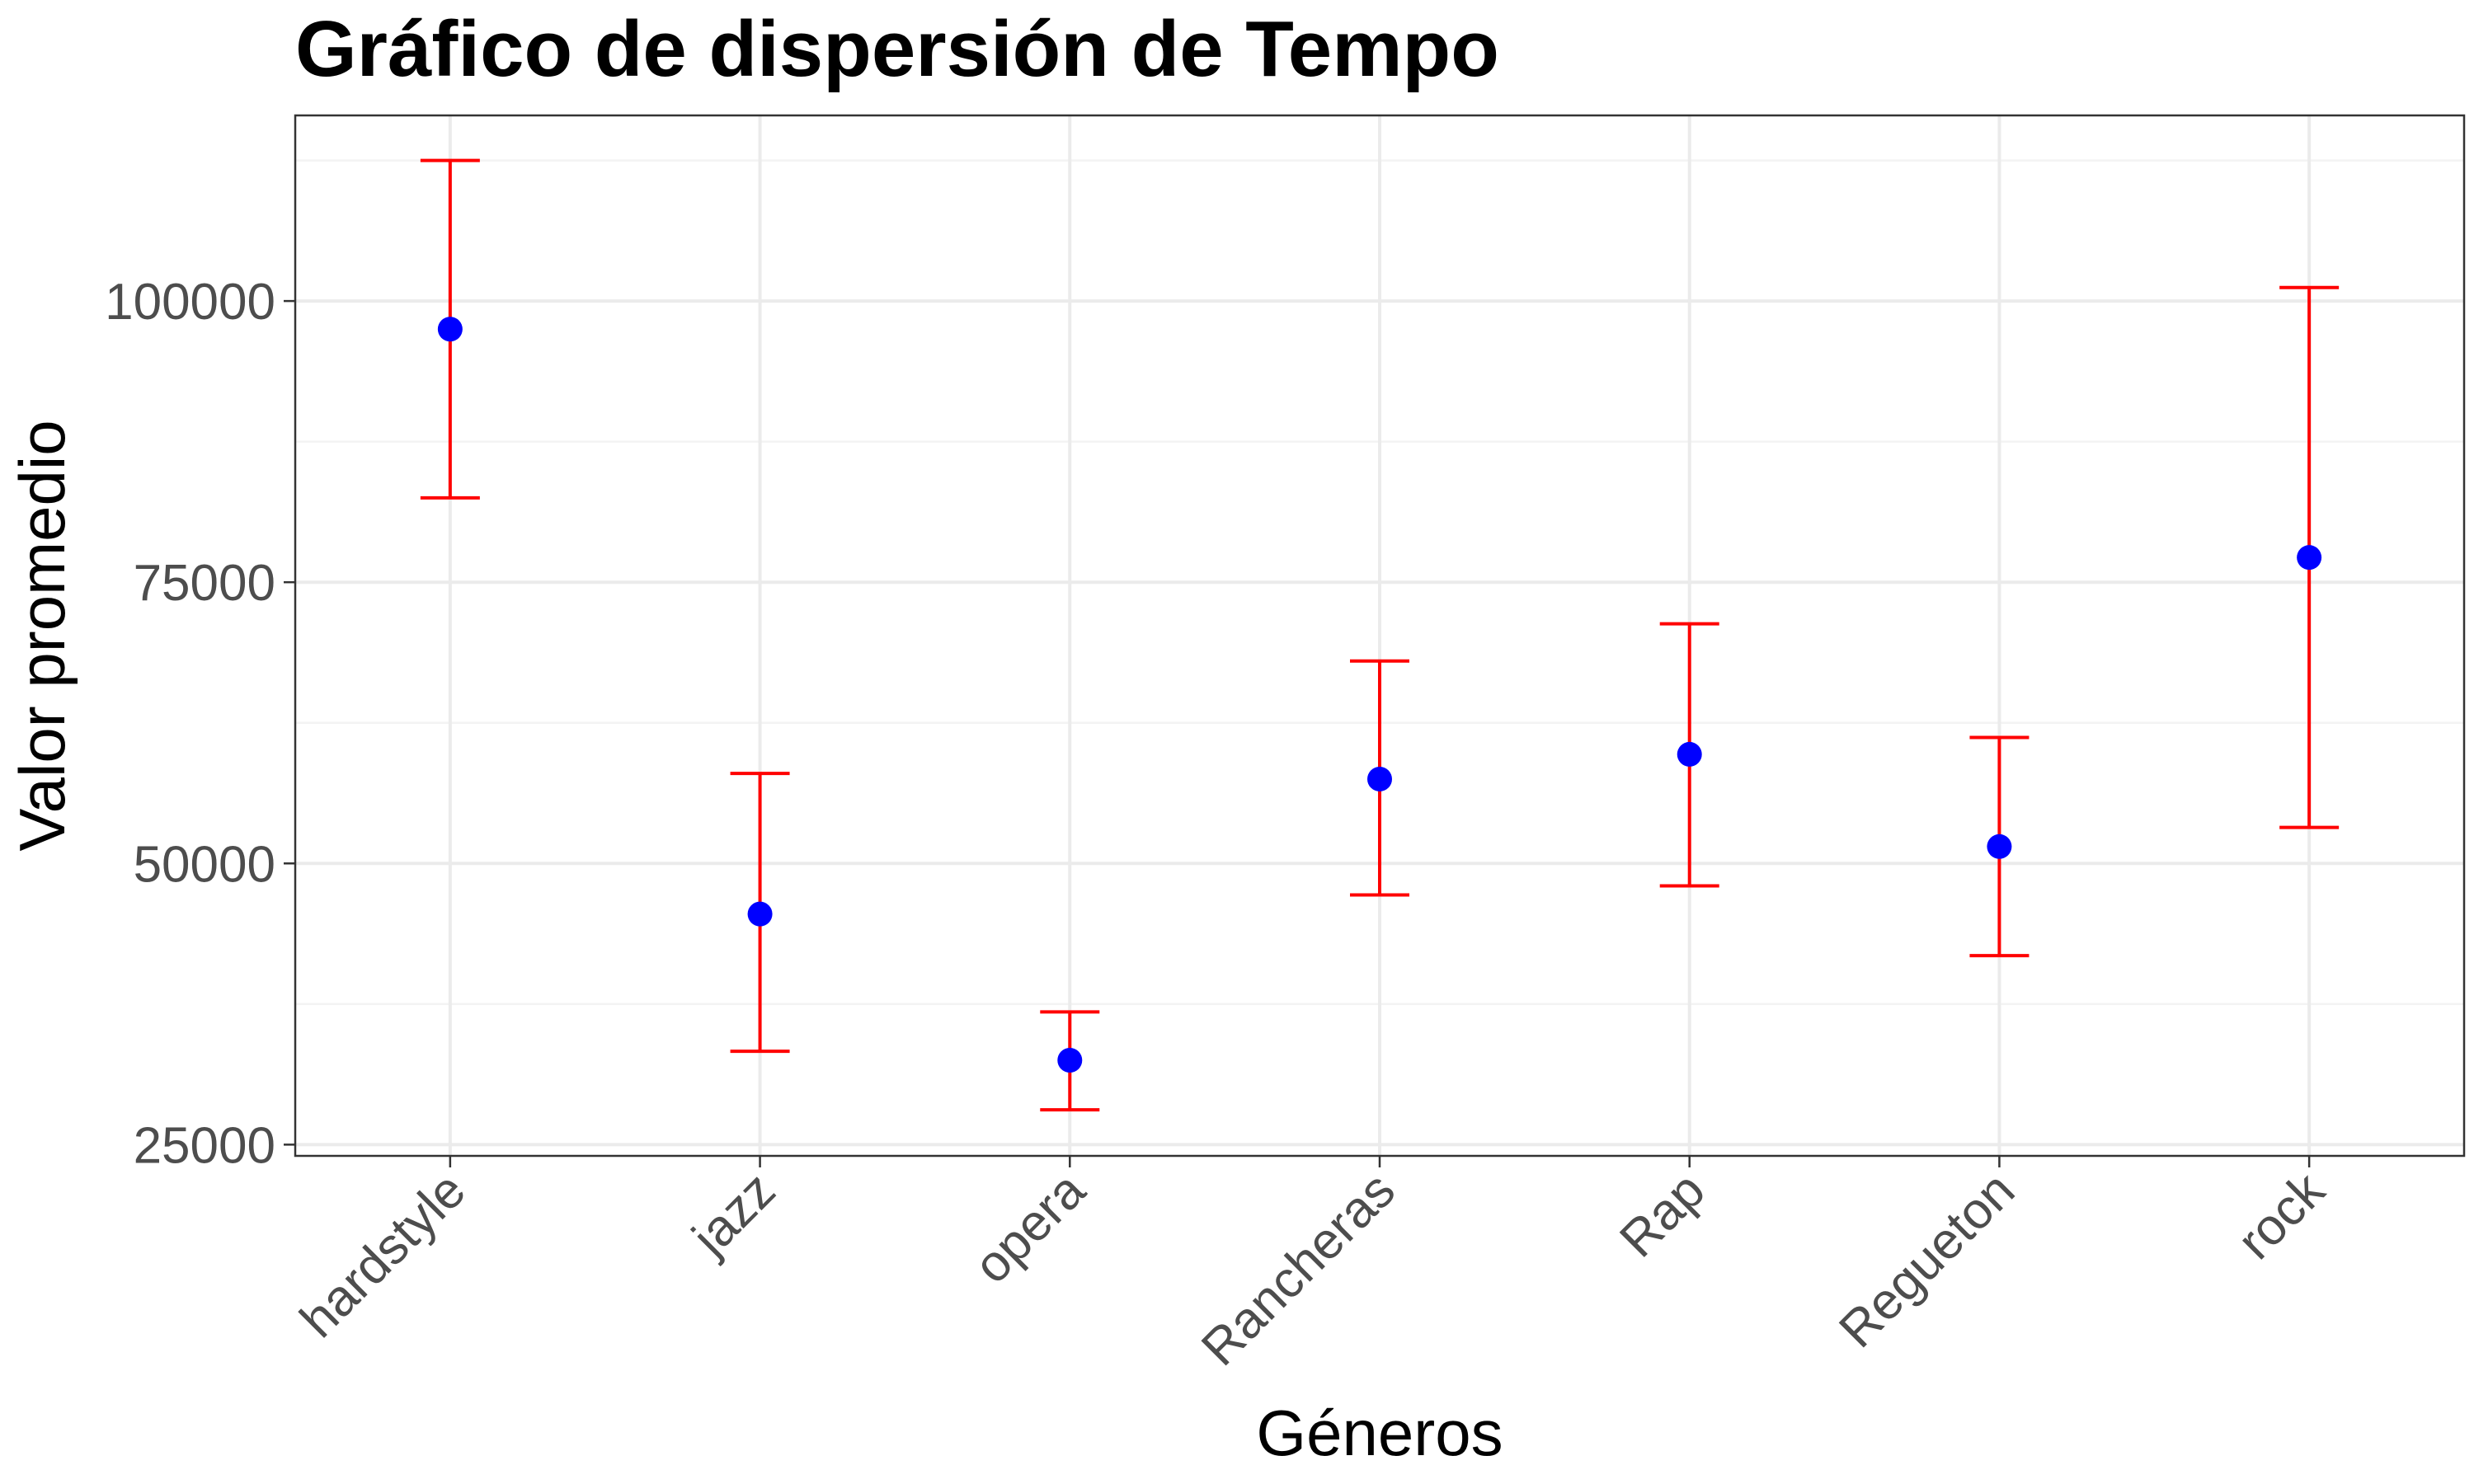 The height and width of the screenshot is (1484, 2474). Describe the element at coordinates (204, 1145) in the screenshot. I see `y-tick-label: 25000` at that location.